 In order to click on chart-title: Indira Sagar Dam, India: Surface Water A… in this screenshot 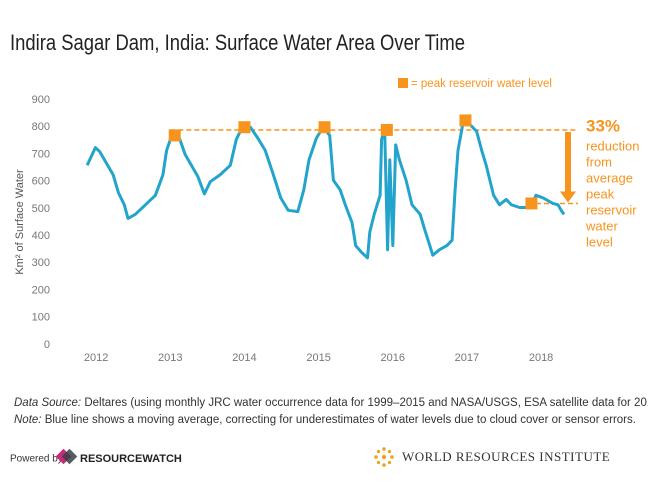, I will do `click(237, 42)`.